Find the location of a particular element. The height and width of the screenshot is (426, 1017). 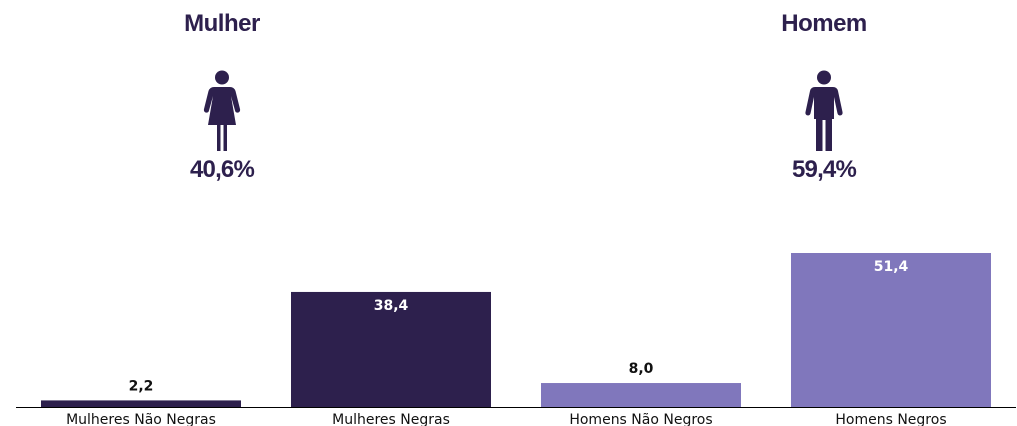

x-tick-label: Mulheres Negras is located at coordinates (391, 419).